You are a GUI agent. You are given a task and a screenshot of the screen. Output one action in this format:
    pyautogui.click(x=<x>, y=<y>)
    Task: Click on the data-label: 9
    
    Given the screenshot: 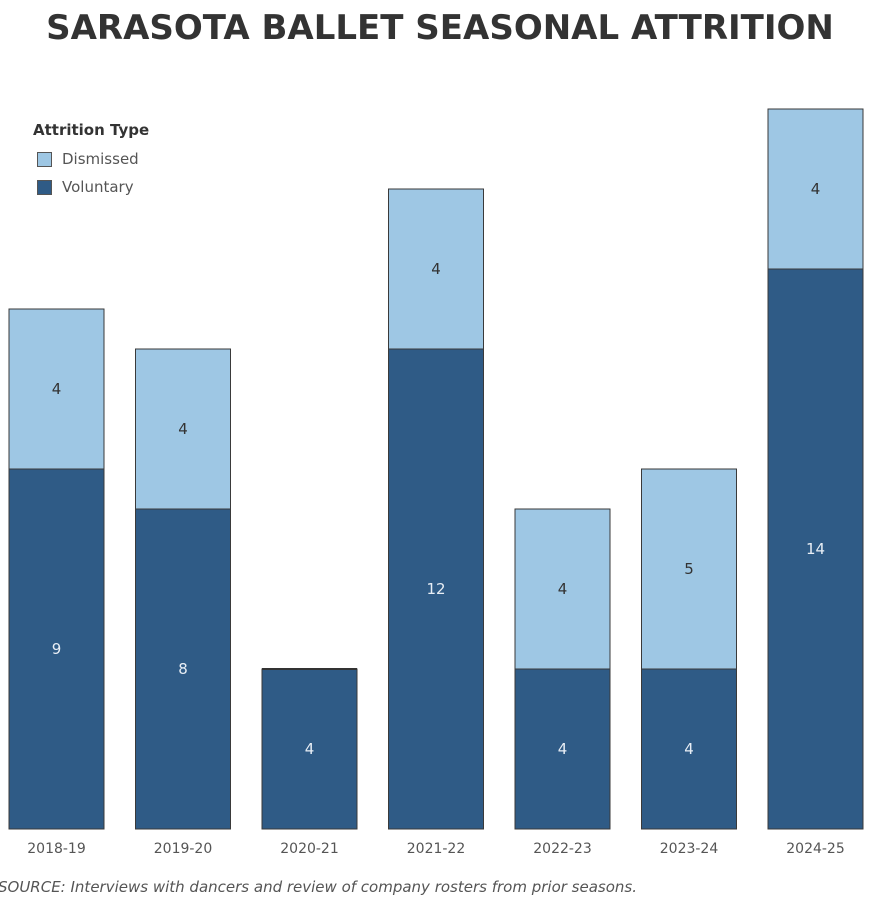 What is the action you would take?
    pyautogui.click(x=57, y=649)
    